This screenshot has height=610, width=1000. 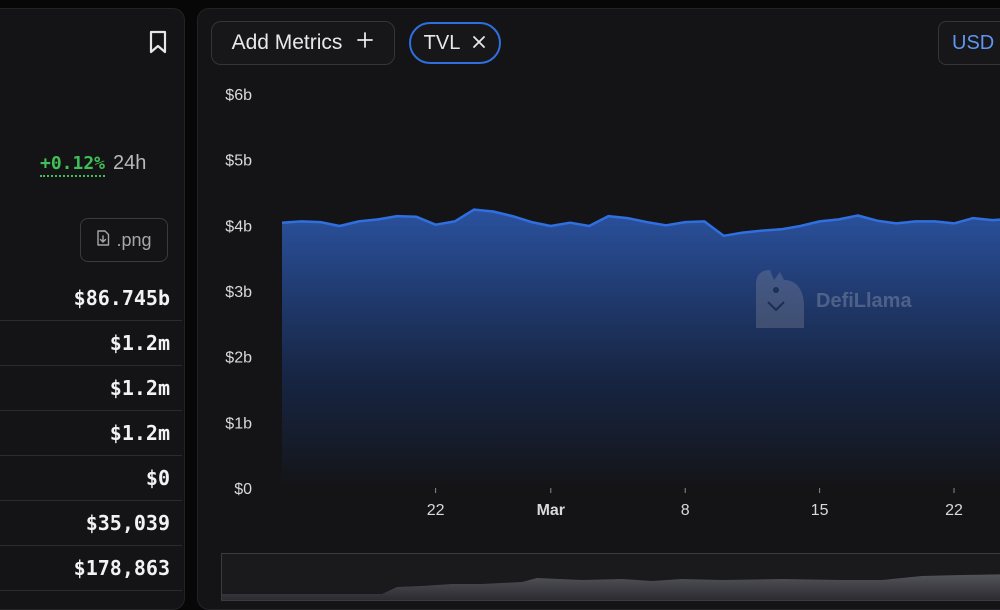 What do you see at coordinates (551, 510) in the screenshot?
I see `x-tick-label: Mar` at bounding box center [551, 510].